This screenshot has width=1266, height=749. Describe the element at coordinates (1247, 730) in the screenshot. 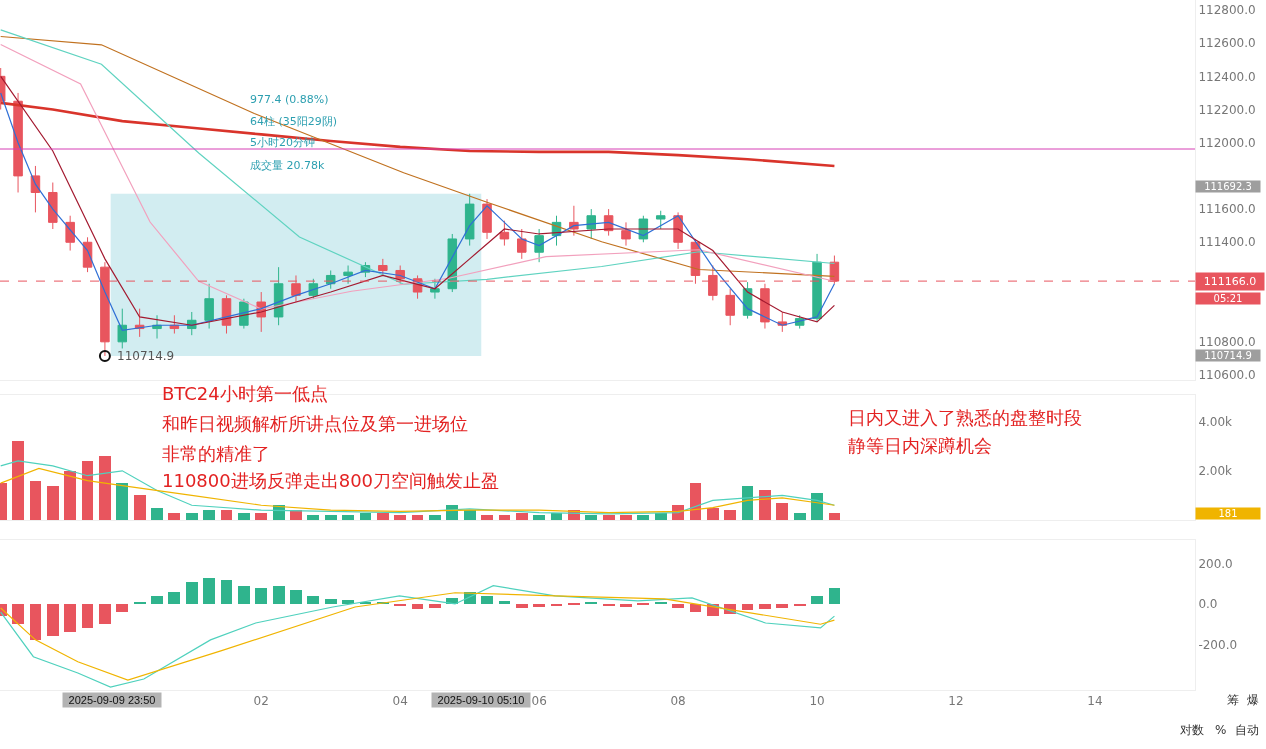

I see `text: 自动` at that location.